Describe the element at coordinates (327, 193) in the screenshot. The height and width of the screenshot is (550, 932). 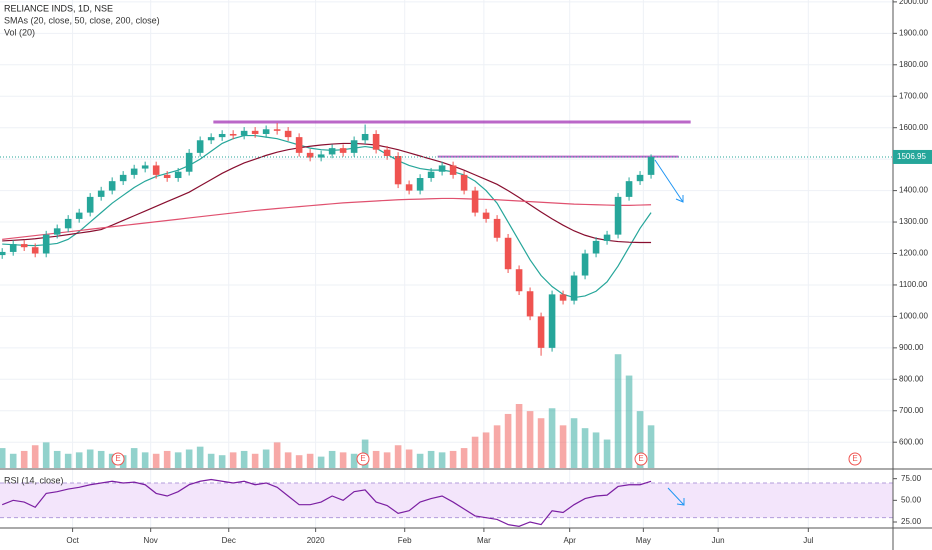
I see `sma-line` at that location.